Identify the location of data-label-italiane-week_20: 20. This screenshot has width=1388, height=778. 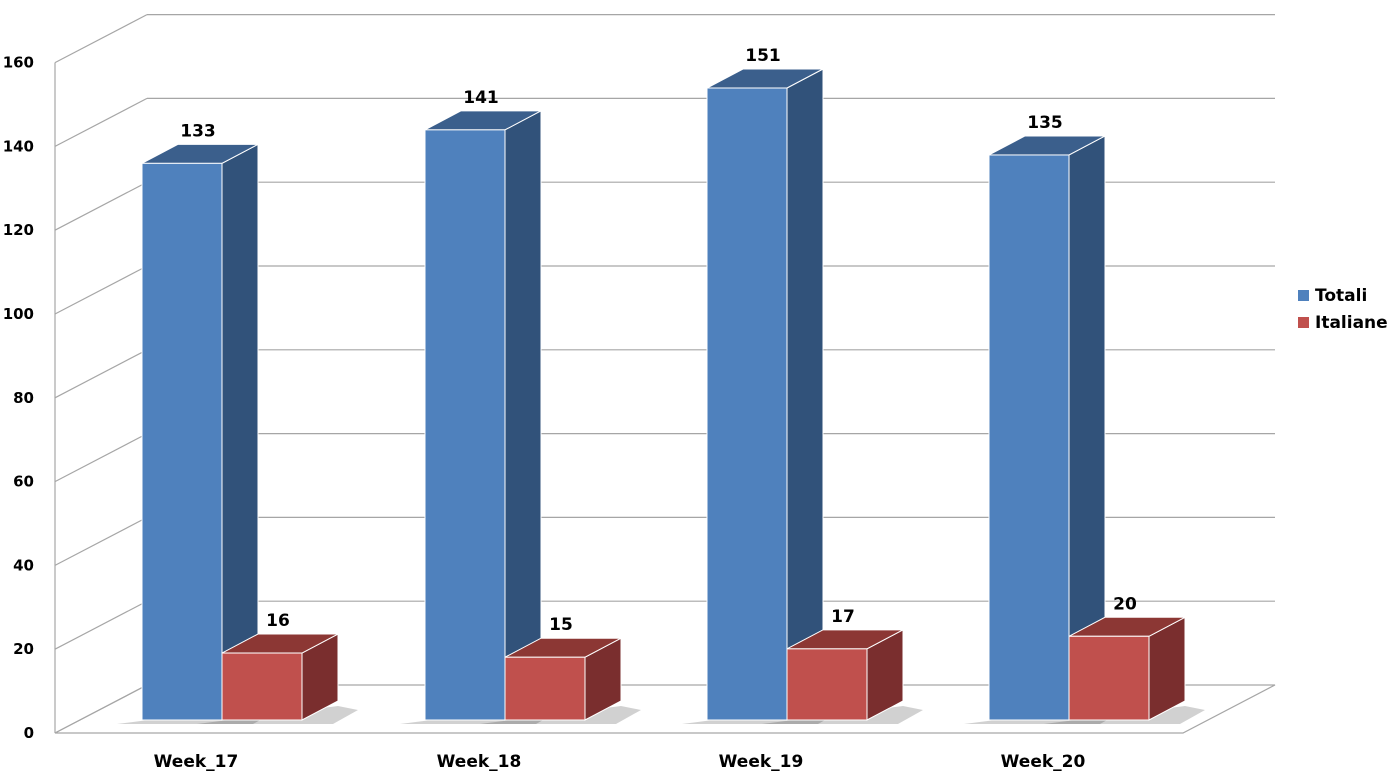
(1125, 604).